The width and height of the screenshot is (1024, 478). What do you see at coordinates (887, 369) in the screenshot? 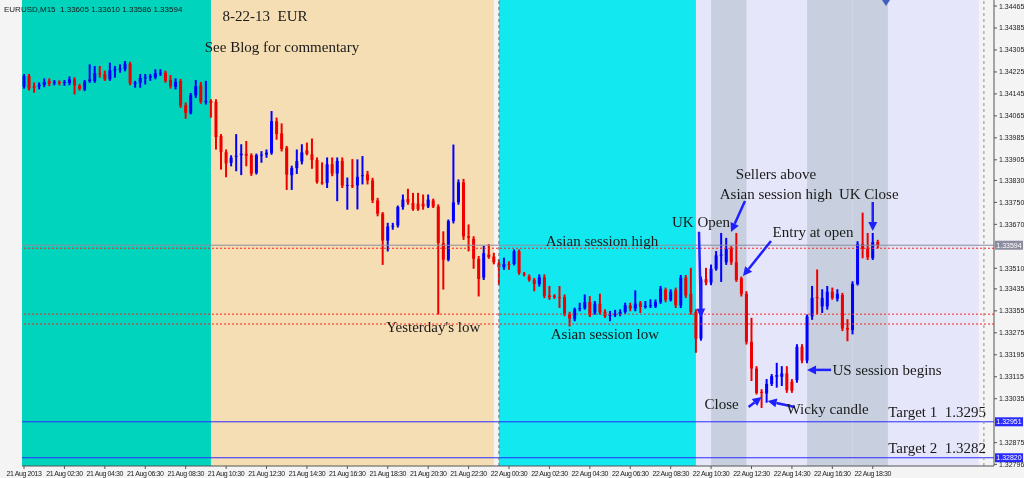
I see `annotation: US session begins` at bounding box center [887, 369].